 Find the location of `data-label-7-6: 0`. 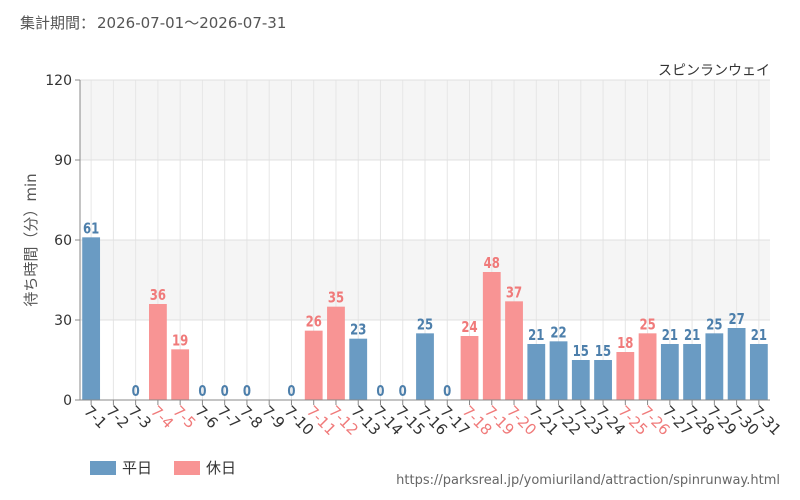

data-label-7-6: 0 is located at coordinates (202, 392).